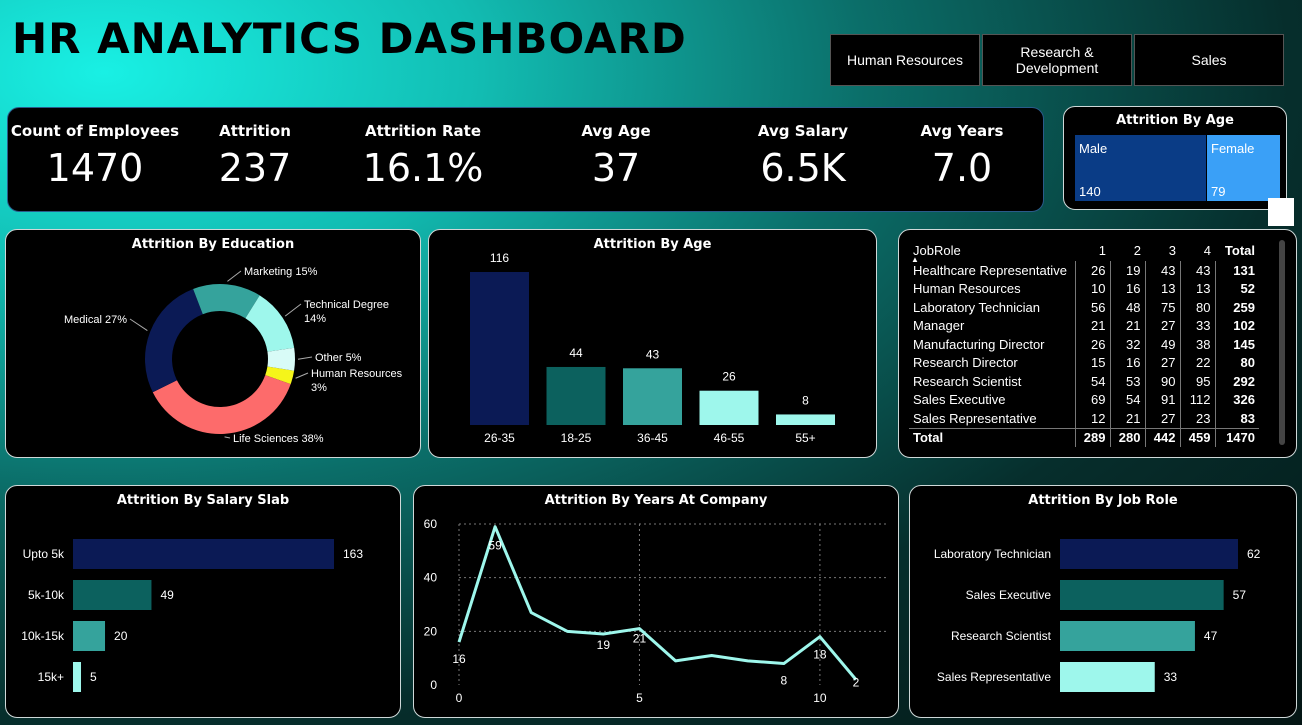 This screenshot has width=1302, height=725. What do you see at coordinates (1162, 270) in the screenshot?
I see `cell-value: 43` at bounding box center [1162, 270].